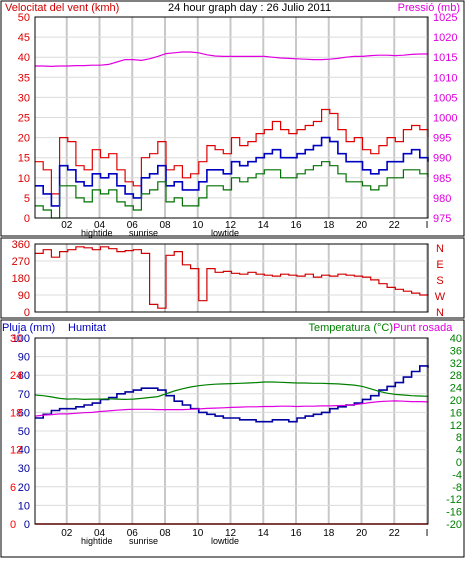  I want to click on dewpoint-line, so click(231, 408).